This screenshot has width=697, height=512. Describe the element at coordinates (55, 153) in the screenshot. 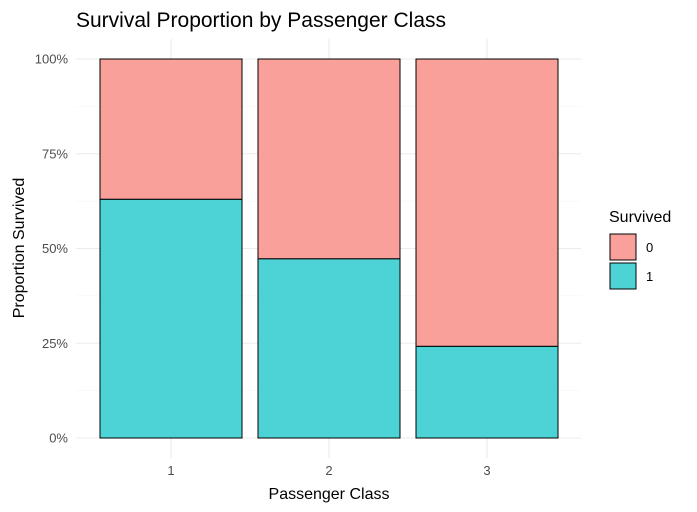

I see `y-tick-label: 75%` at that location.